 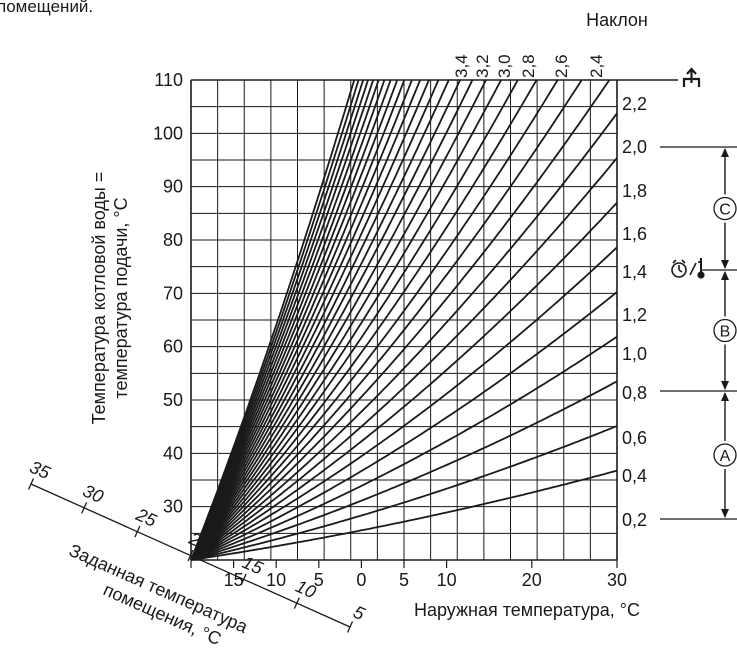 What do you see at coordinates (40, 470) in the screenshot?
I see `room-axis-tick-label: 35` at bounding box center [40, 470].